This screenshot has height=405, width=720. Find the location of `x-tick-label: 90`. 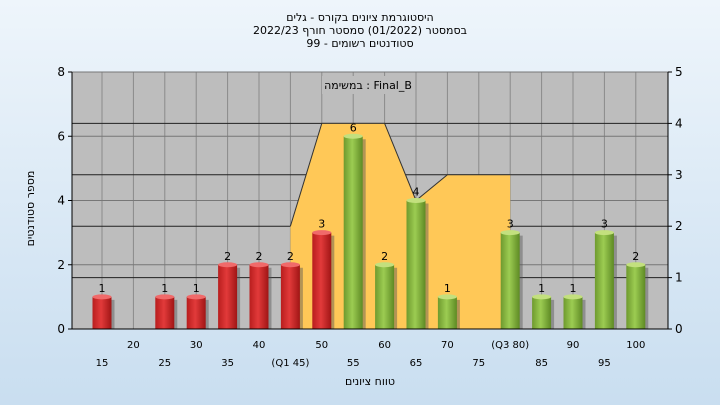

x-tick-label: 90 is located at coordinates (573, 345).